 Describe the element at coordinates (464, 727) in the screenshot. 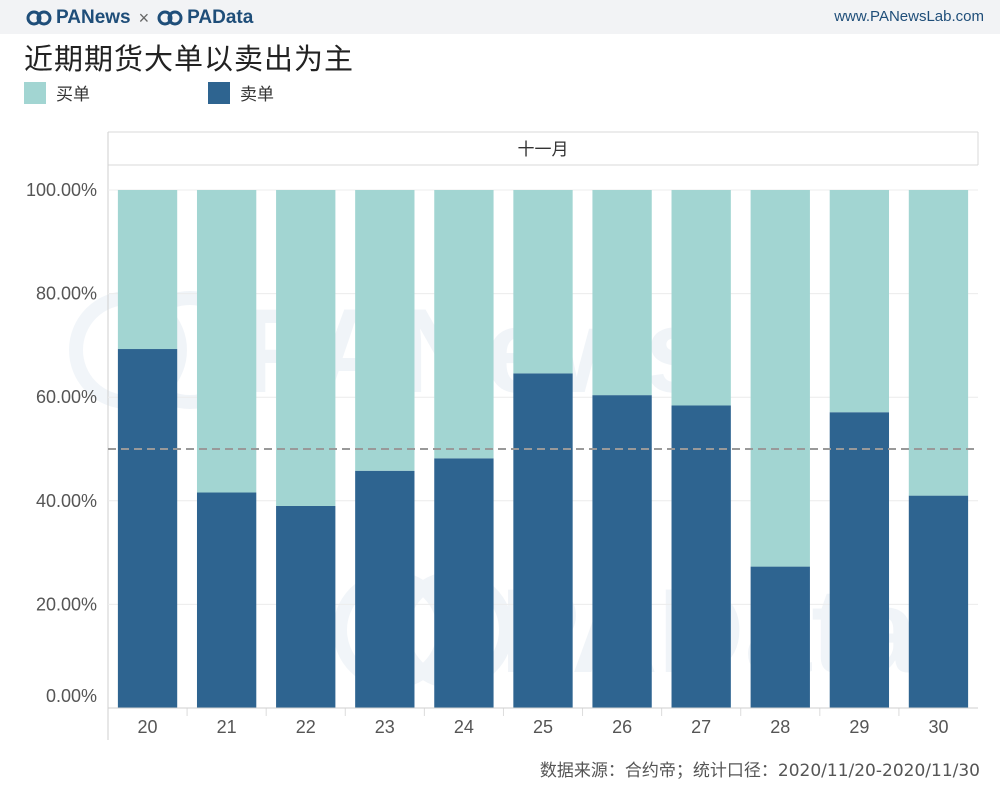

I see `x-tick-label-24: 24` at that location.